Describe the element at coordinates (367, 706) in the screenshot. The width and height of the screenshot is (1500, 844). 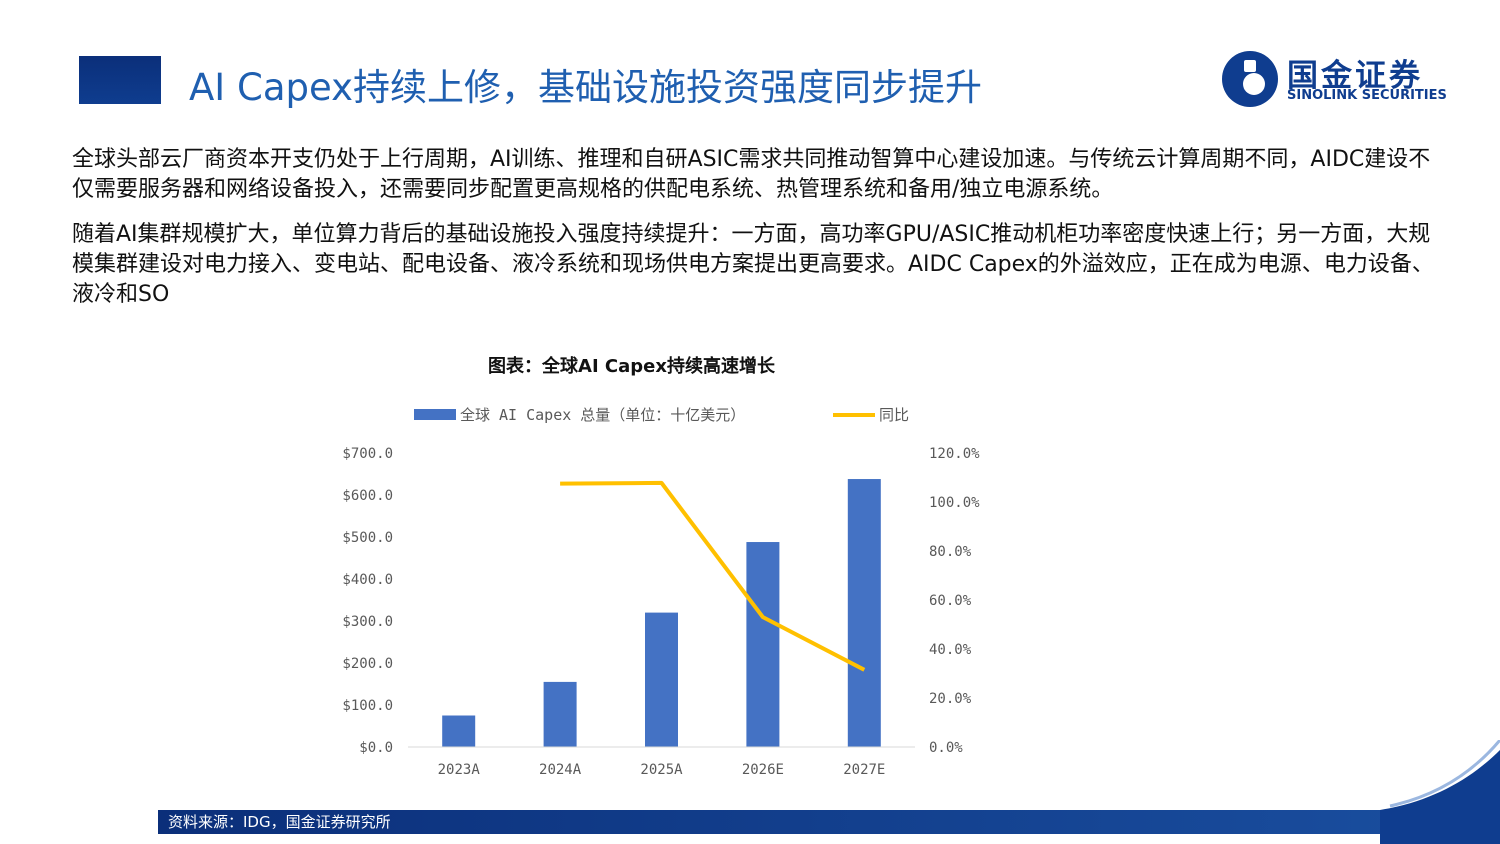
I see `left-axis-tick-label: $100.0` at that location.